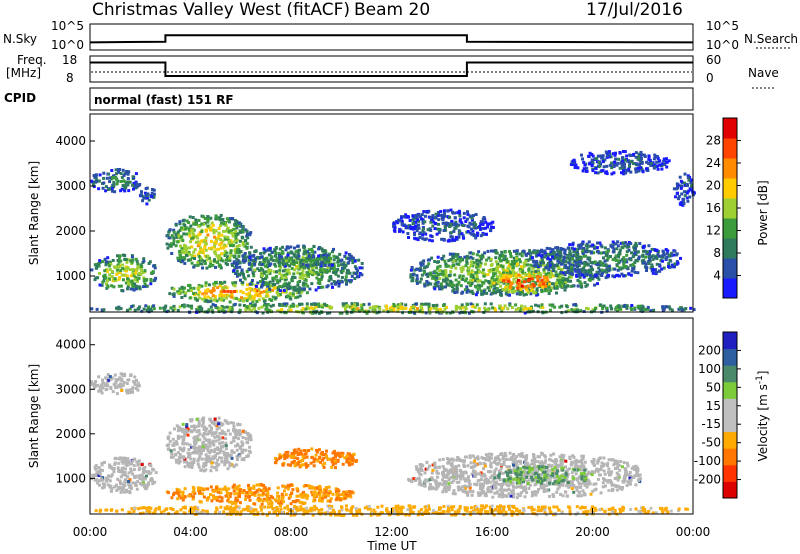 Image resolution: width=800 pixels, height=554 pixels. What do you see at coordinates (67, 26) in the screenshot?
I see `nsky-tick-high: 10^5` at bounding box center [67, 26].